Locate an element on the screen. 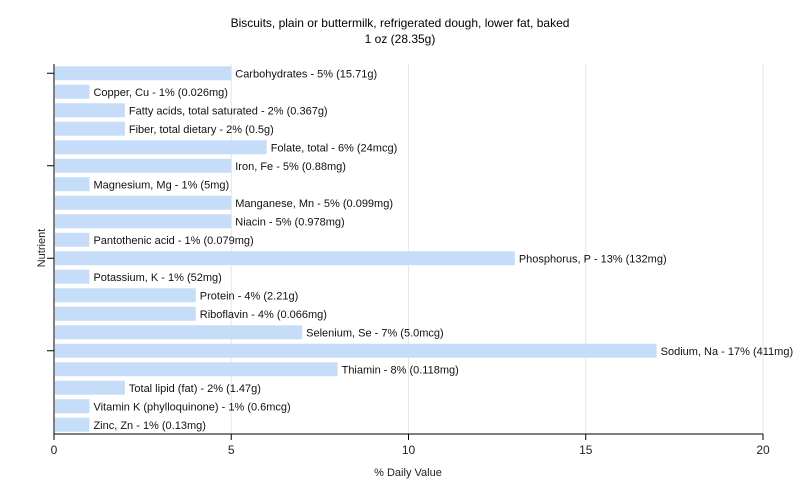  bar-label: Zinc, Zn - 1% (0.13mg) is located at coordinates (149, 426).